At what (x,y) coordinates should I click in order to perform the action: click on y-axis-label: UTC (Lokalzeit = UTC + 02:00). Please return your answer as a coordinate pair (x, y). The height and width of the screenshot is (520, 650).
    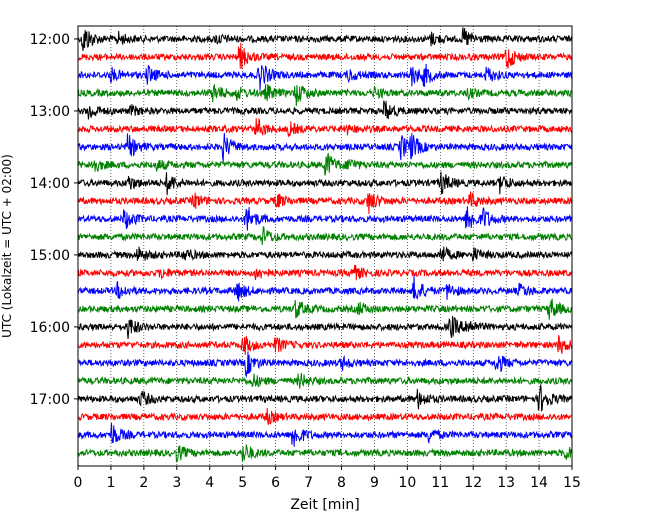
    Looking at the image, I should click on (7, 246).